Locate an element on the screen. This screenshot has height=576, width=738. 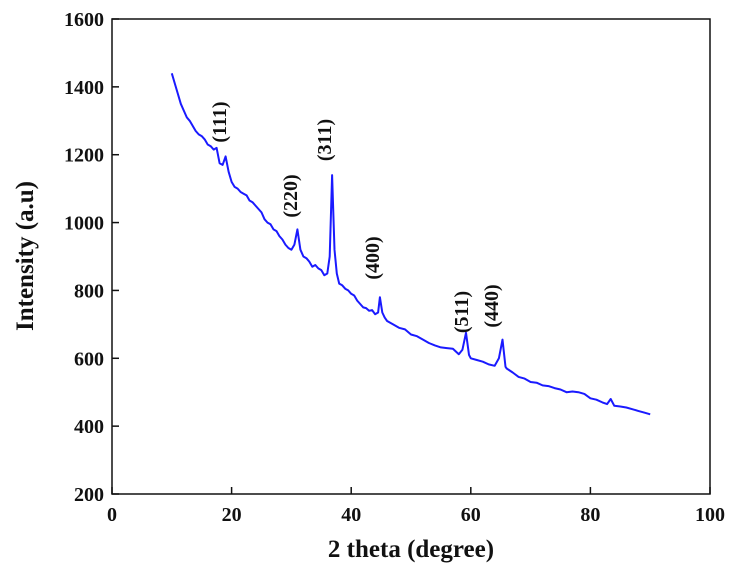
peak-label: (440) is located at coordinates (492, 305).